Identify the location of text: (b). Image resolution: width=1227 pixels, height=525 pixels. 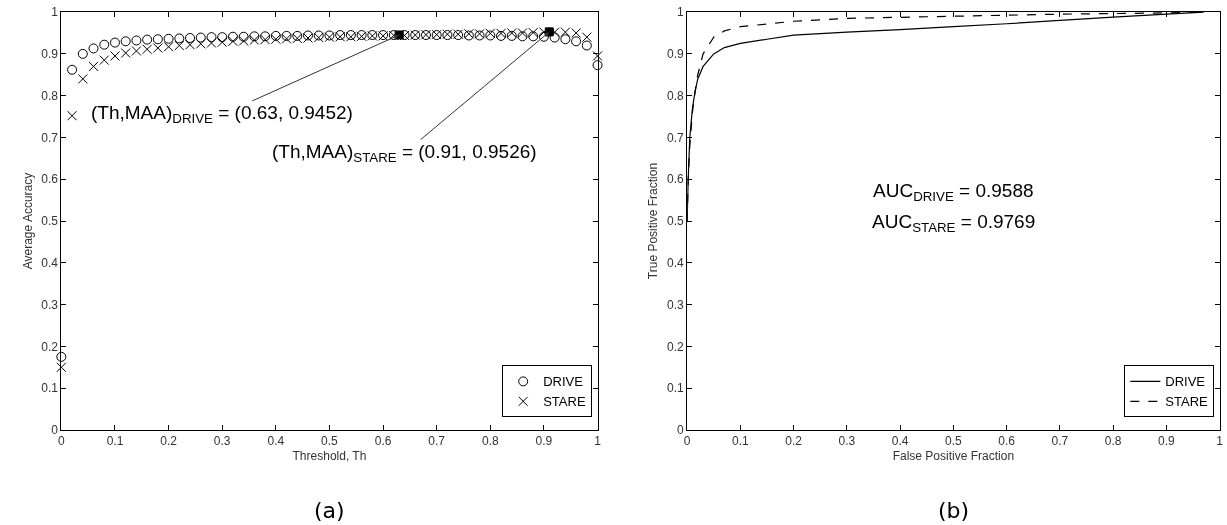
(954, 510).